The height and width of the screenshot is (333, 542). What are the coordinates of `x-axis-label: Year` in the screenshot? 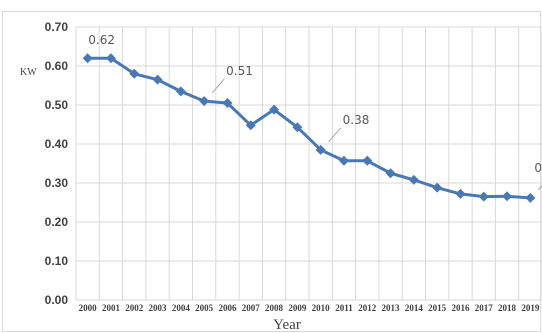 It's located at (287, 325).